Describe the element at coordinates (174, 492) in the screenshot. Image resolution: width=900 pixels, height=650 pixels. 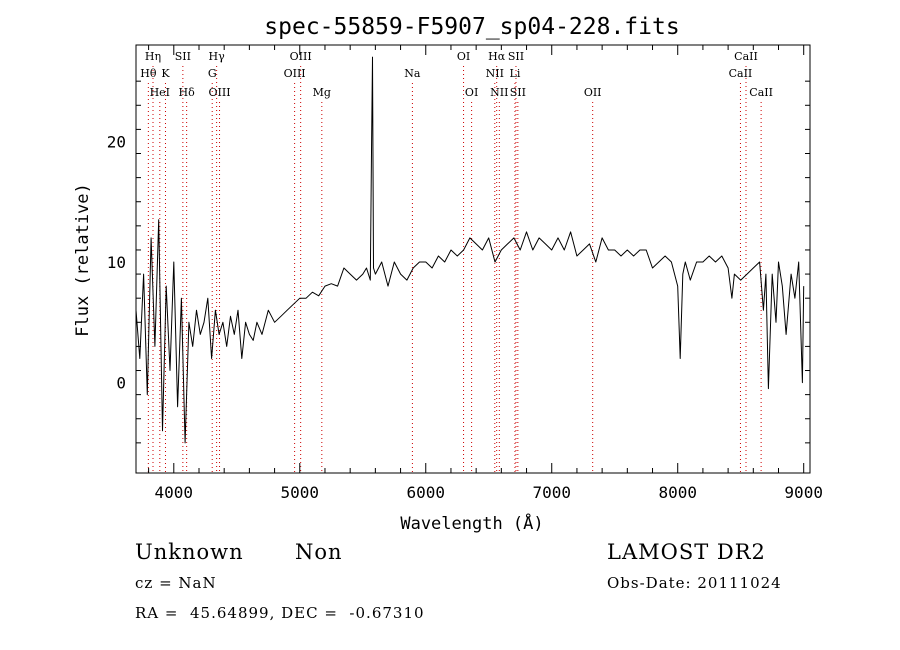
I see `x-tick-label: 4000` at that location.